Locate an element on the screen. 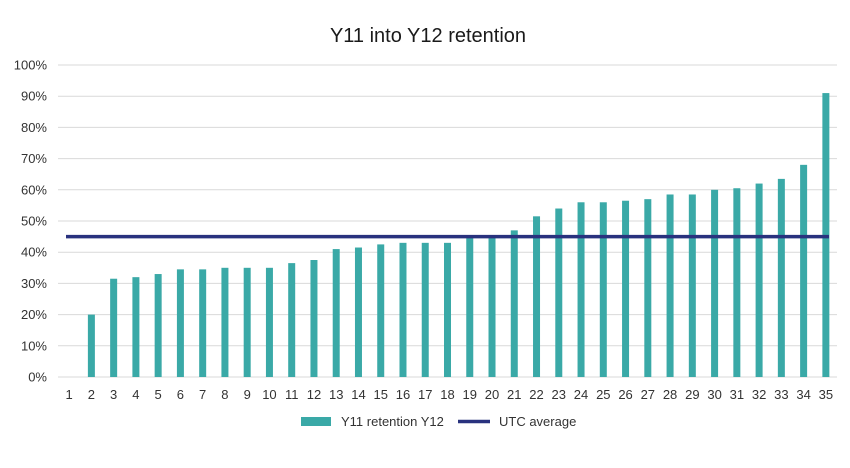 This screenshot has height=468, width=850. x-tick-label: 8 is located at coordinates (224, 394).